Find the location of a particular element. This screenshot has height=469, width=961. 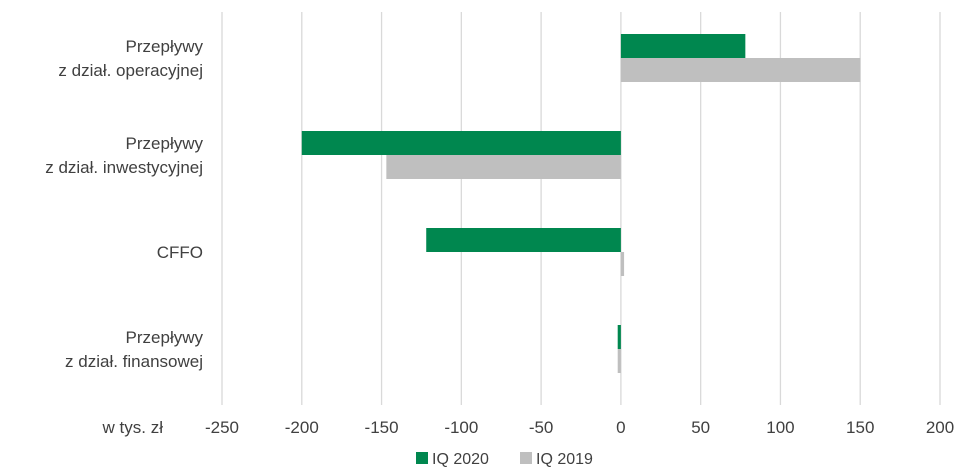

category-label: z dział. operacyjnej is located at coordinates (130, 70).